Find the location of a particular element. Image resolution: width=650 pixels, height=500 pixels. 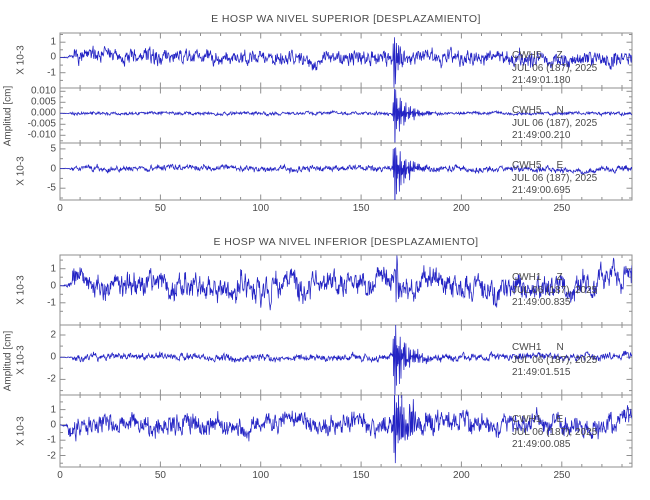

trace-annotation: CWH1 E JUL 06 (187), 2025 21:49:00.085 is located at coordinates (554, 433).